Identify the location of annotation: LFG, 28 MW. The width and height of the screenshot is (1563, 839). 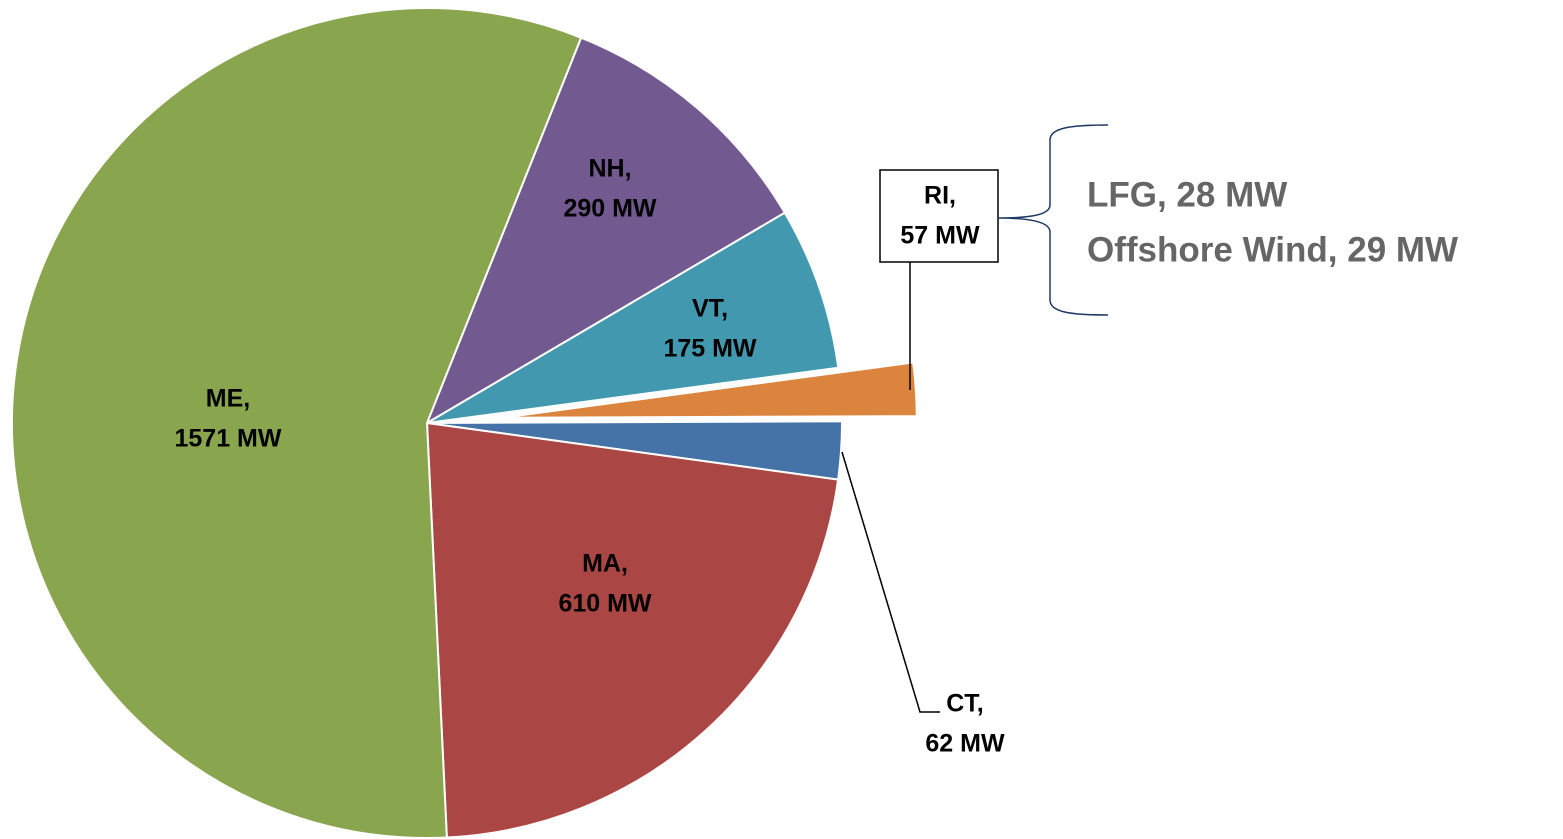
(1187, 194).